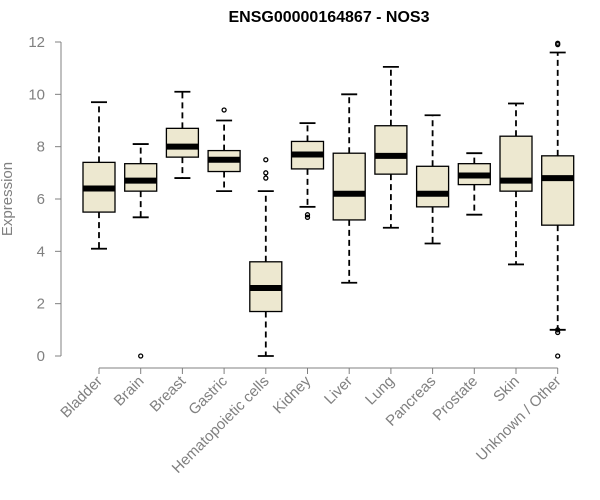  What do you see at coordinates (8, 199) in the screenshot?
I see `y-axis-title: Expression` at bounding box center [8, 199].